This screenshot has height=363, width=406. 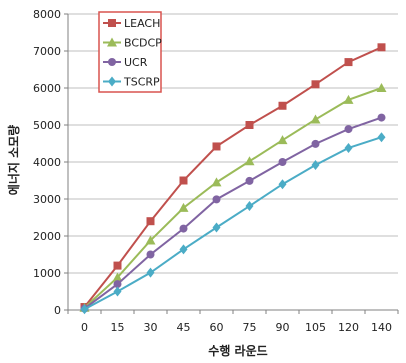 I want to click on x-tick-label: 0, so click(x=84, y=327).